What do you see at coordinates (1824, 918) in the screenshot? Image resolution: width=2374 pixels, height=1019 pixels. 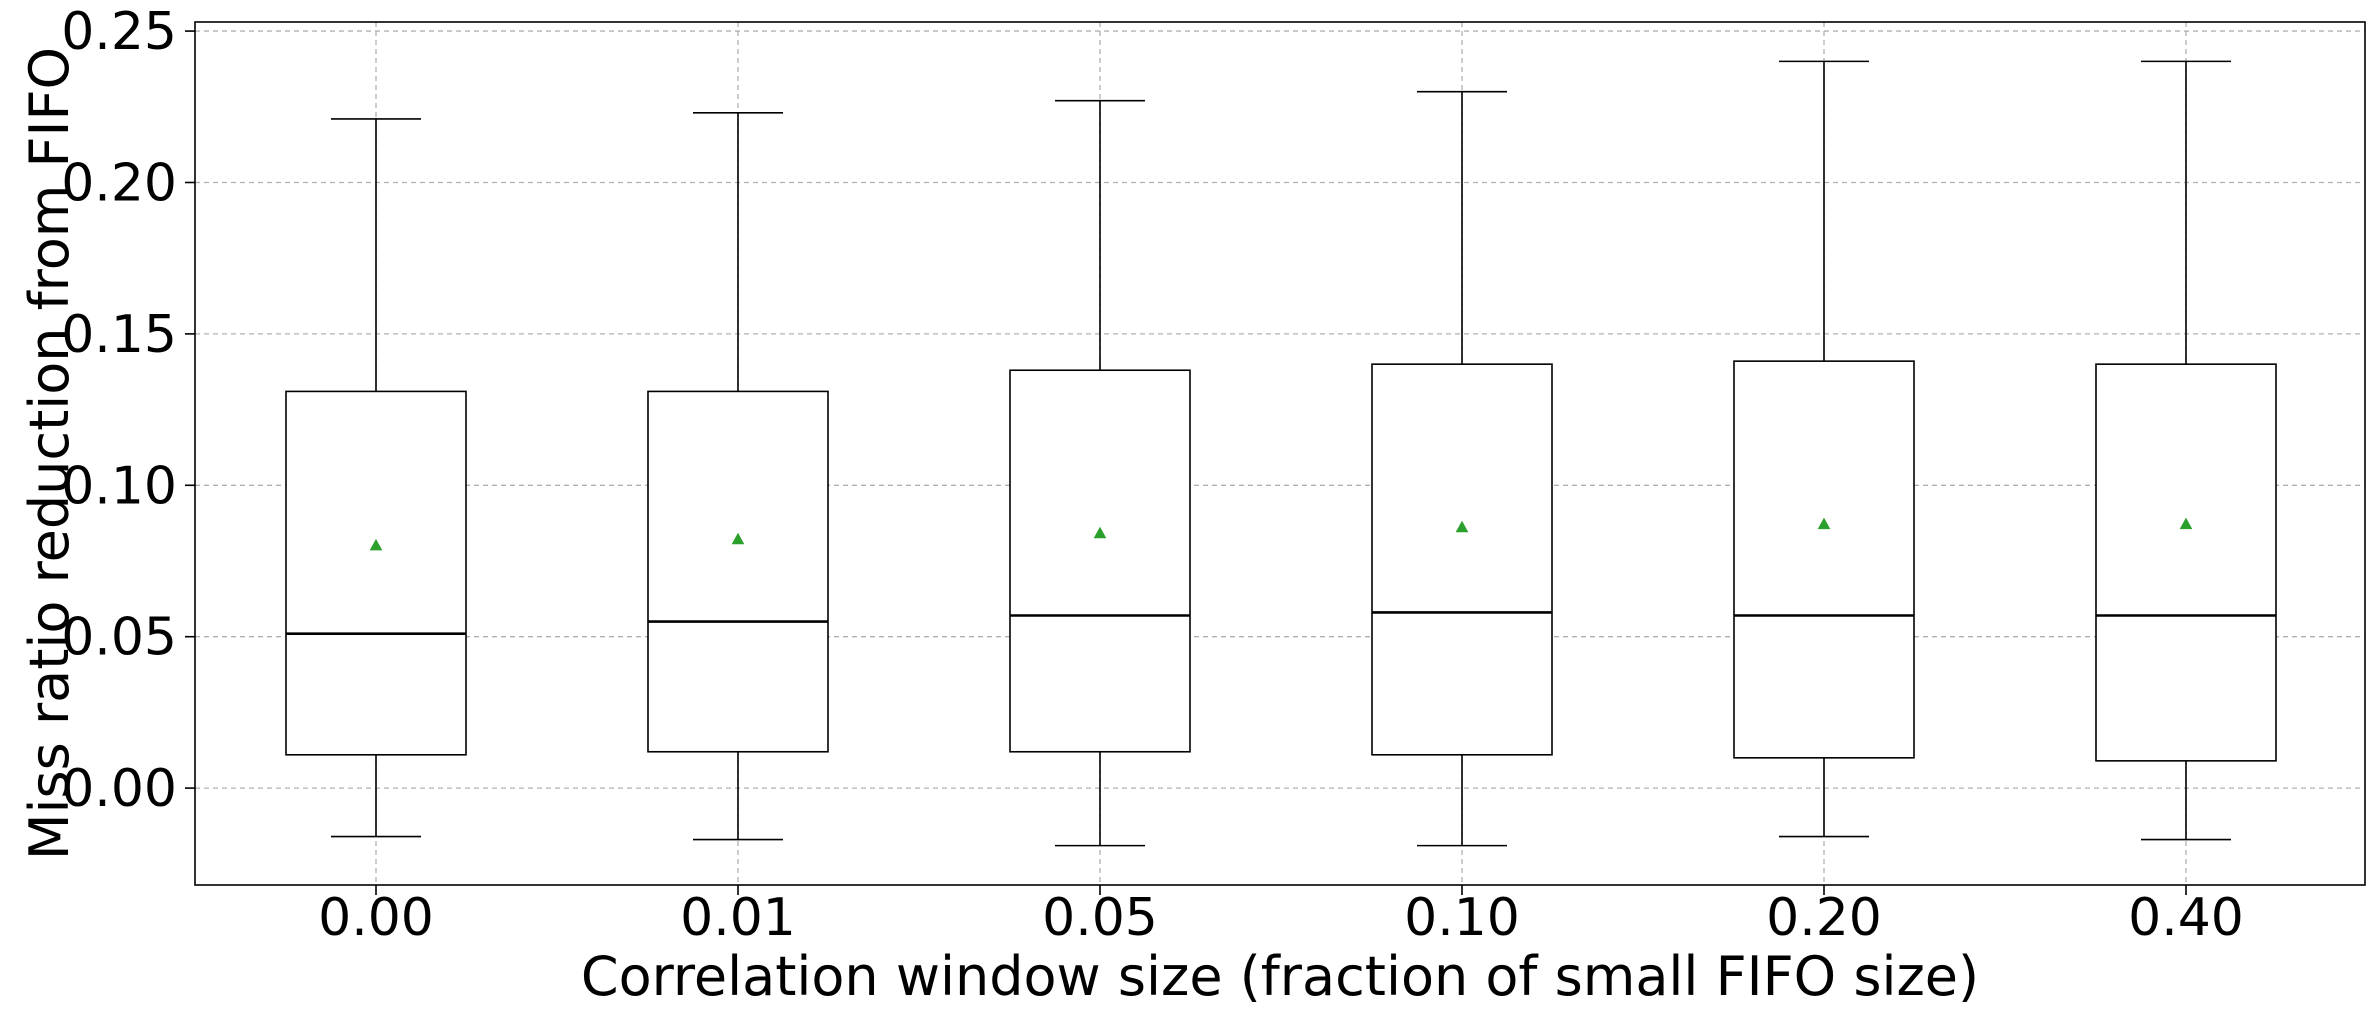 I see `x-tick-label: 0.20` at bounding box center [1824, 918].